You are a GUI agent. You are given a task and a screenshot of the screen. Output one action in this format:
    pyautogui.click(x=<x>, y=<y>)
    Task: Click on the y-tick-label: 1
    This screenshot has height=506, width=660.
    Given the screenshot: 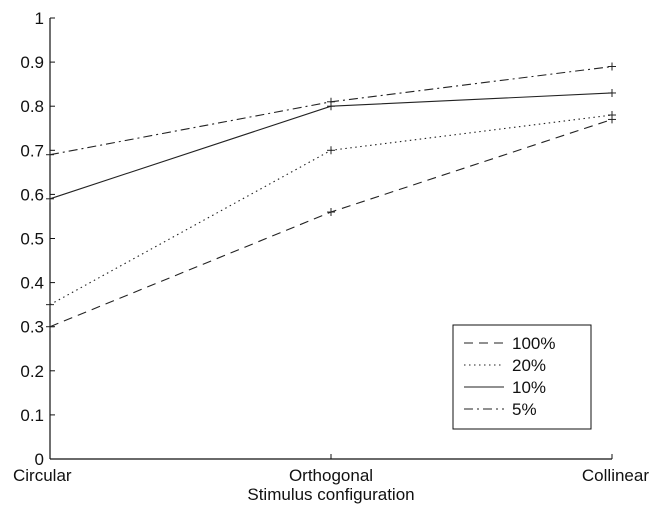 What is the action you would take?
    pyautogui.click(x=39, y=18)
    